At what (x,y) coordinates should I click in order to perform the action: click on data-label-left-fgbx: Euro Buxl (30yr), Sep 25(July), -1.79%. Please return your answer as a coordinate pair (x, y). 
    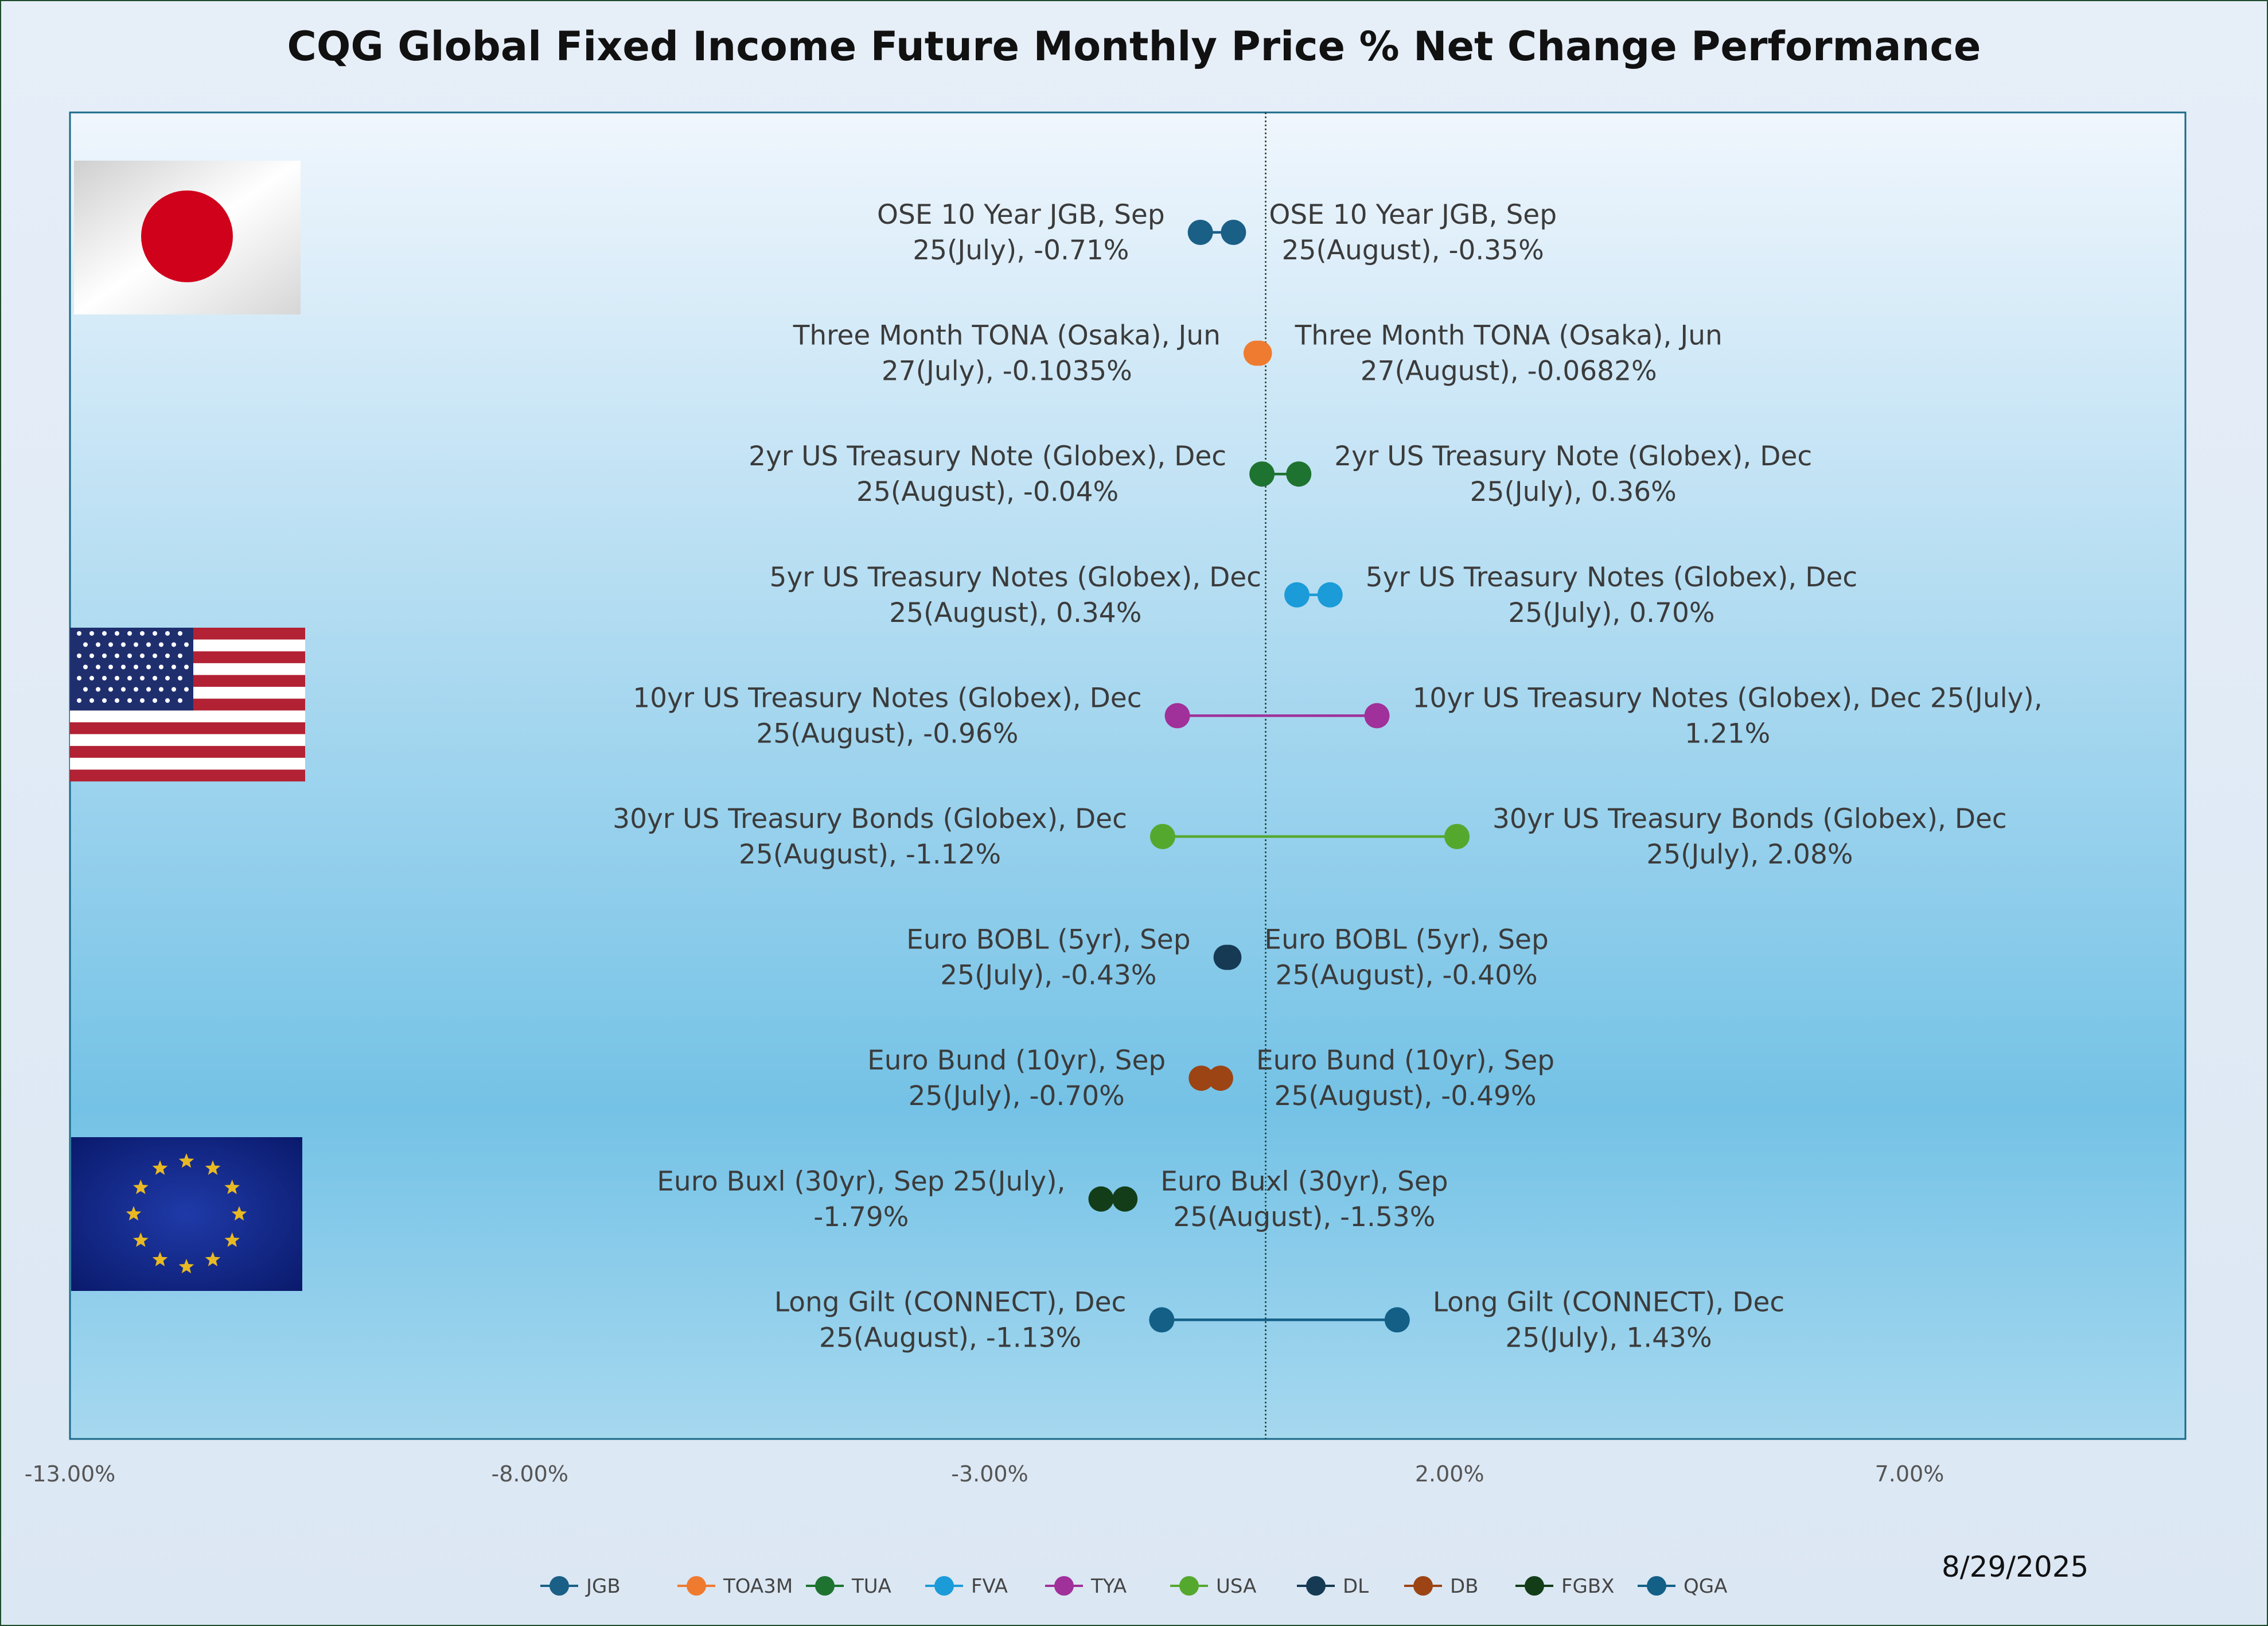
    Looking at the image, I should click on (861, 1199).